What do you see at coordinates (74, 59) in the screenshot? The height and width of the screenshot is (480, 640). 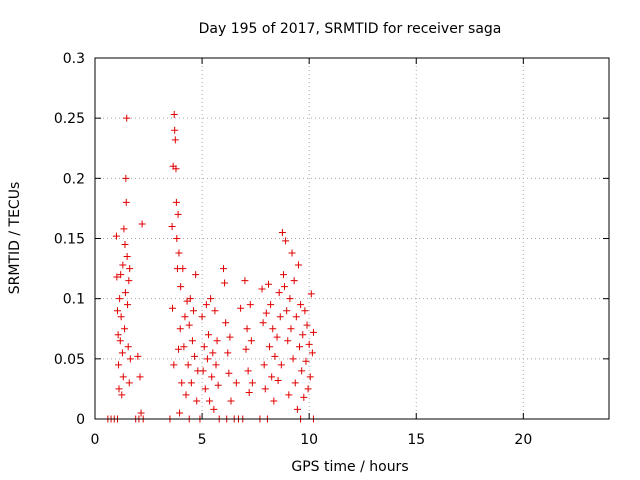 I see `y-tick-label: 0.3` at bounding box center [74, 59].